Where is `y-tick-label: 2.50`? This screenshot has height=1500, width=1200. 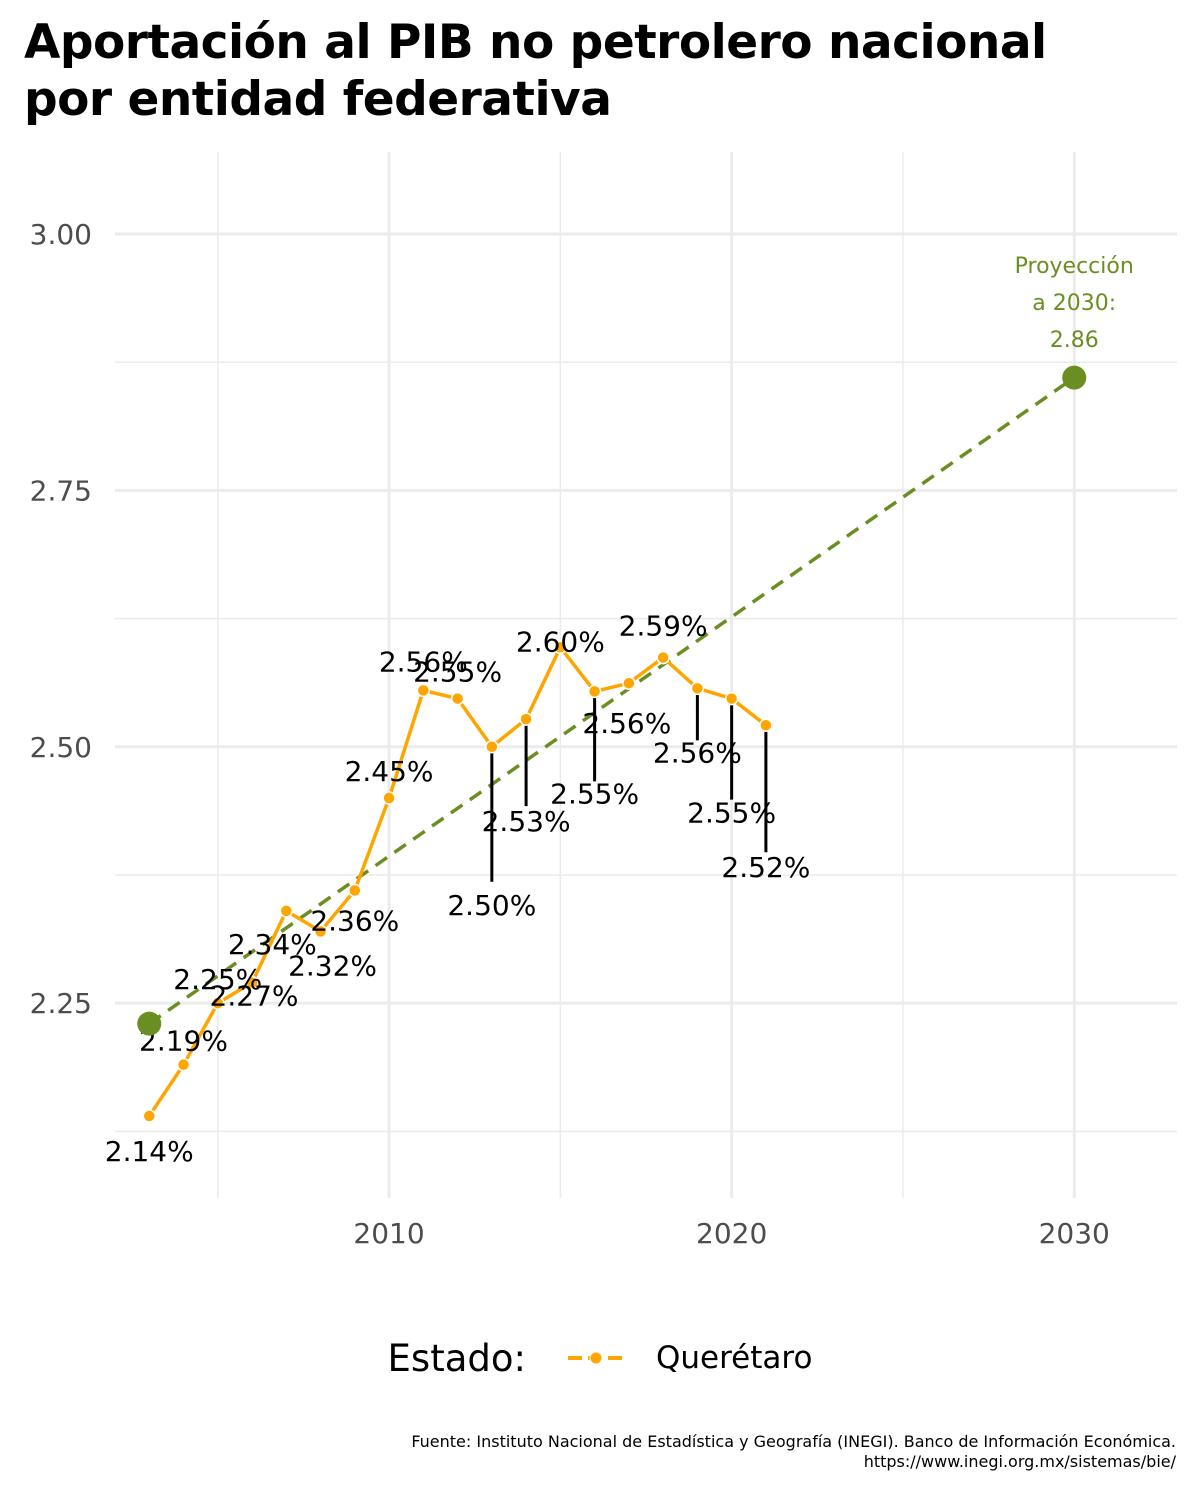
y-tick-label: 2.50 is located at coordinates (61, 747).